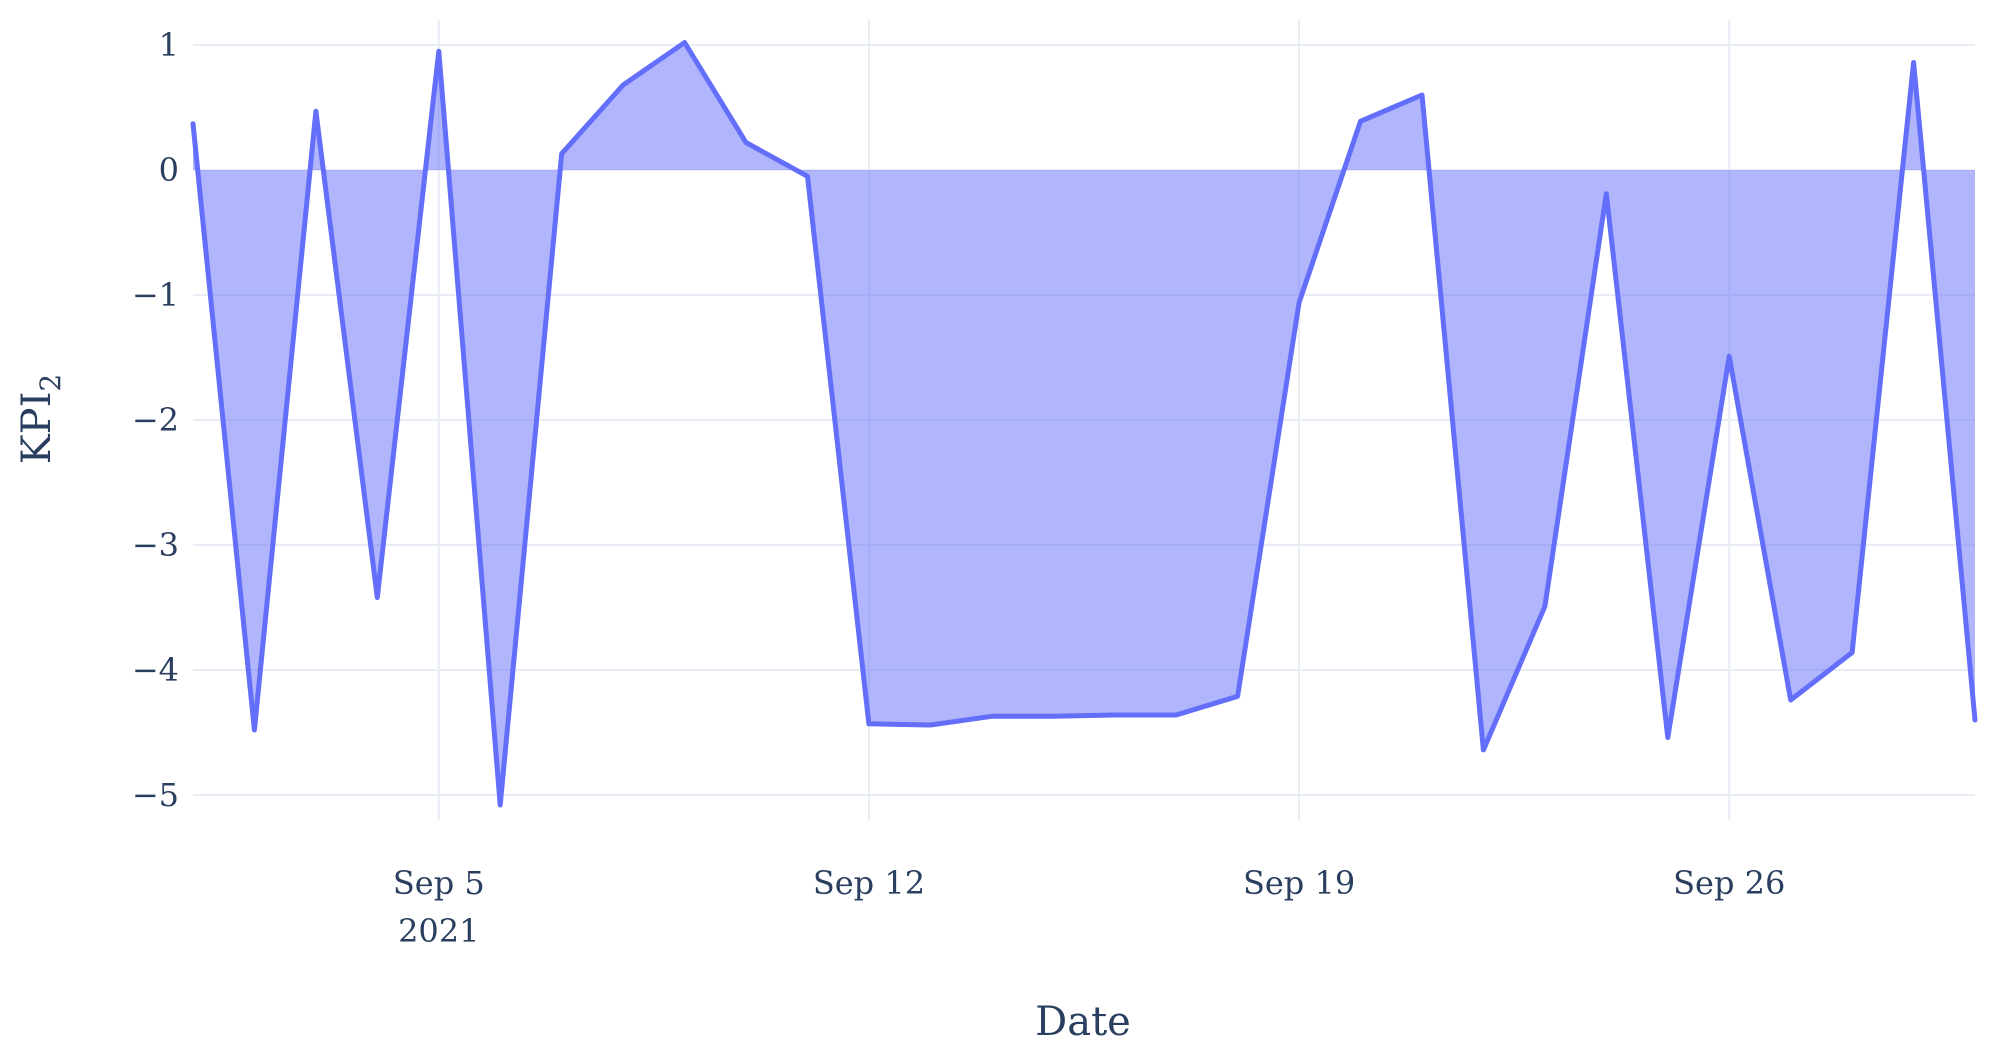 Image resolution: width=1995 pixels, height=1051 pixels. What do you see at coordinates (155, 545) in the screenshot?
I see `y-tick-label: −3` at bounding box center [155, 545].